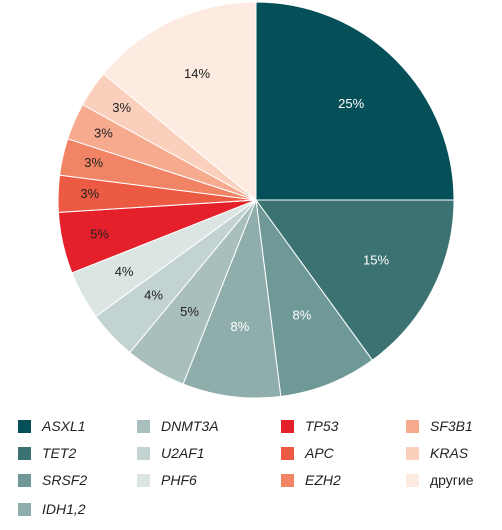 This screenshot has width=502, height=530. I want to click on pie-slice-srsf2, so click(314, 298).